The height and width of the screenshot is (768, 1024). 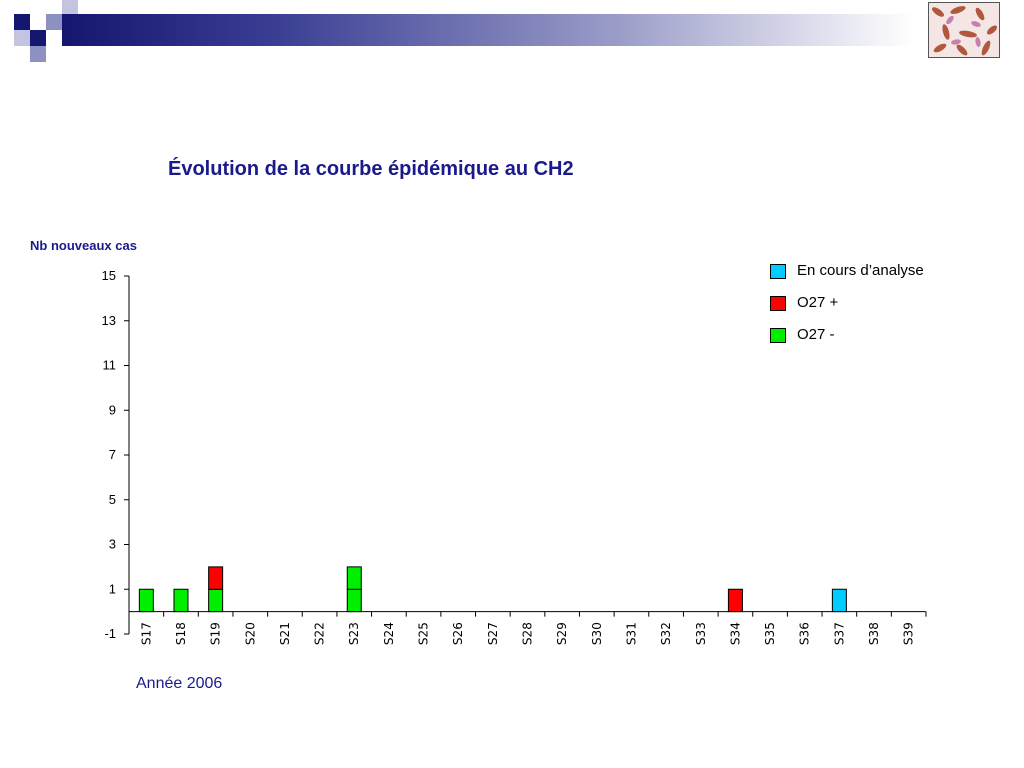 I want to click on y-tick-label: -1, so click(x=110, y=633).